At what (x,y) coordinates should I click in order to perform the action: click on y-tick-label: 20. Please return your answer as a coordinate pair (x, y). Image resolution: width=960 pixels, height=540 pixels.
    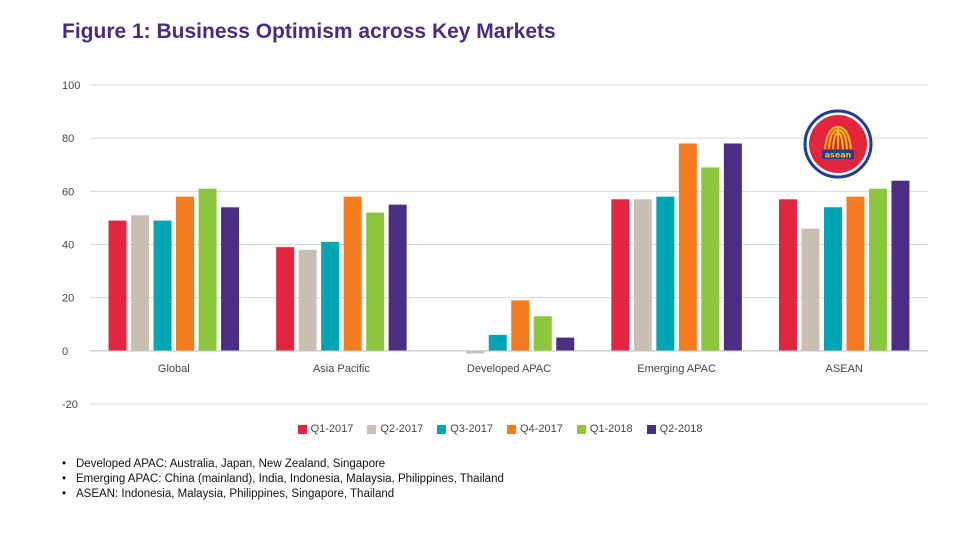
    Looking at the image, I should click on (68, 299).